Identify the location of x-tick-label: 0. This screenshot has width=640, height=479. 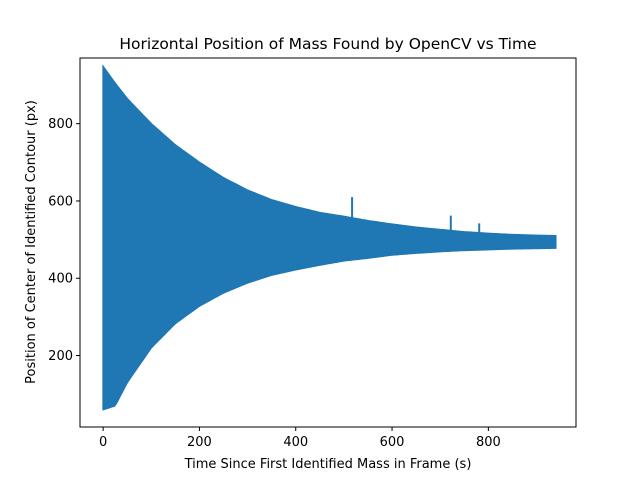
(103, 442).